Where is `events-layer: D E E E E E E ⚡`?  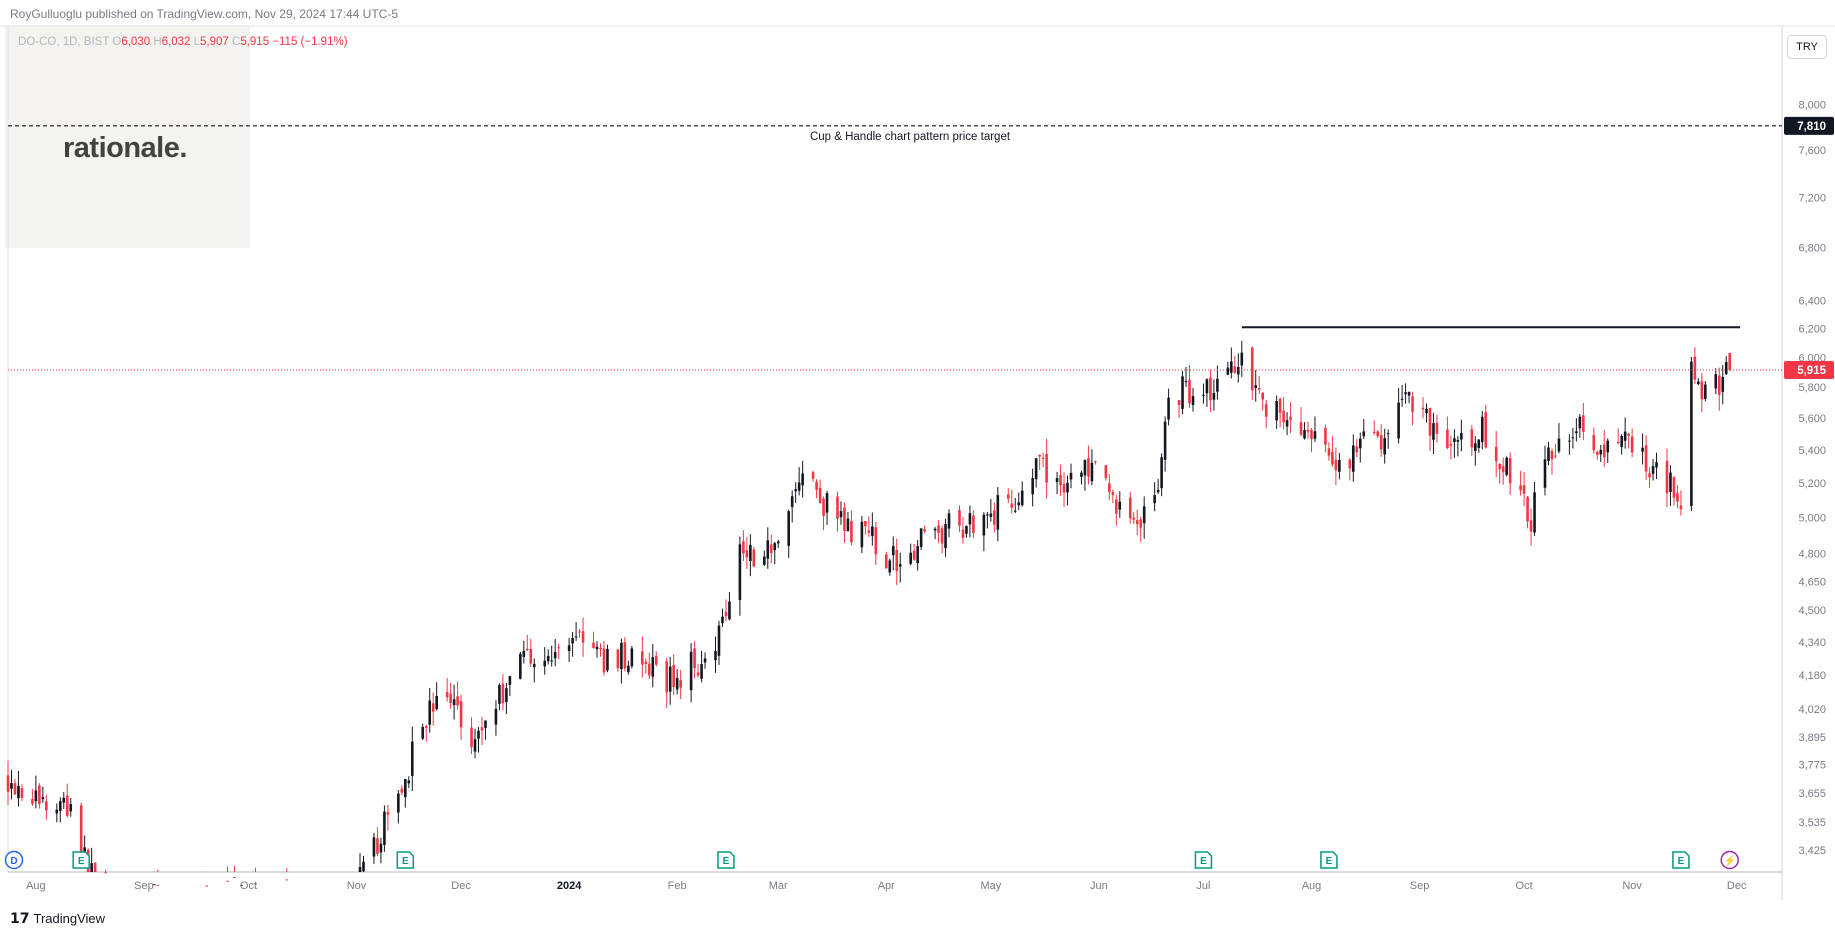 events-layer: D E E E E E E ⚡ is located at coordinates (871, 860).